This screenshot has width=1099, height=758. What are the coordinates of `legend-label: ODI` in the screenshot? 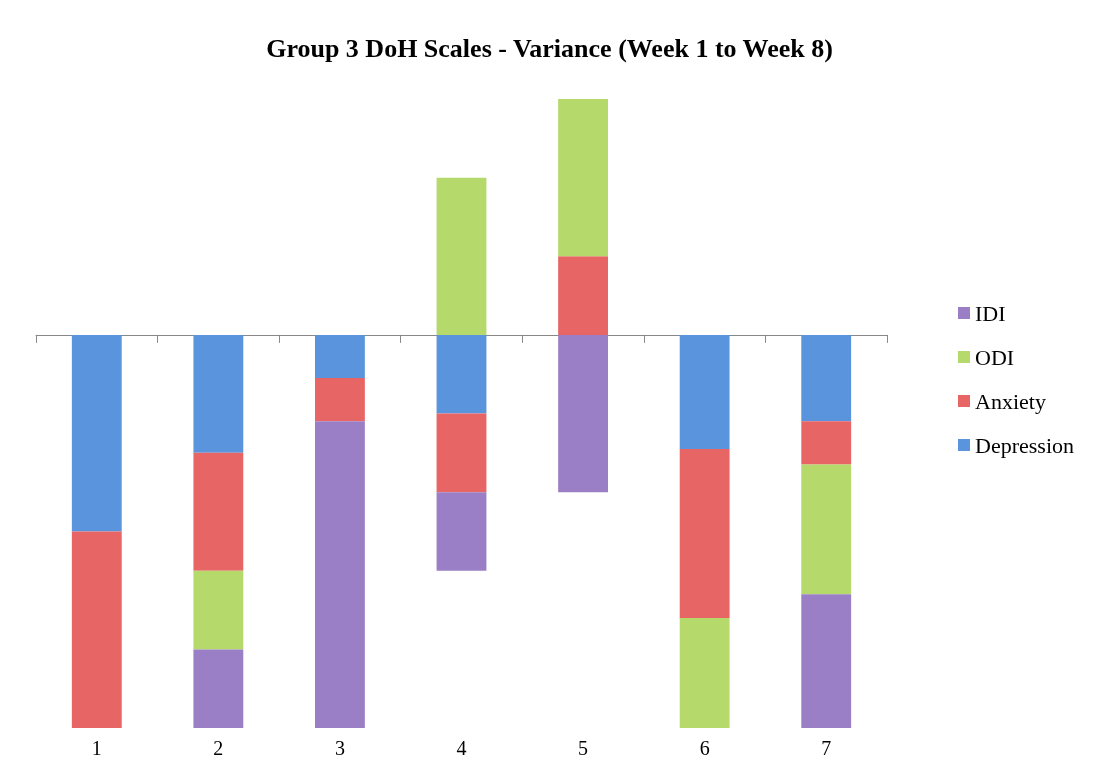 It's located at (995, 357).